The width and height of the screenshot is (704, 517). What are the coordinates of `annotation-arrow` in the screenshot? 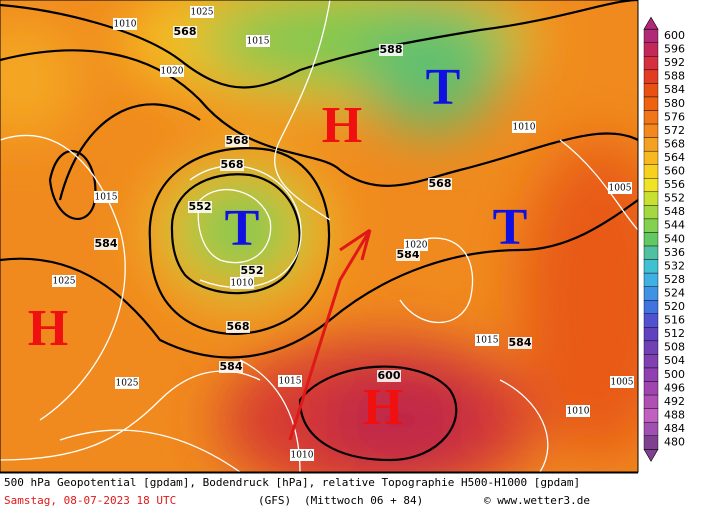 It's located at (330, 334).